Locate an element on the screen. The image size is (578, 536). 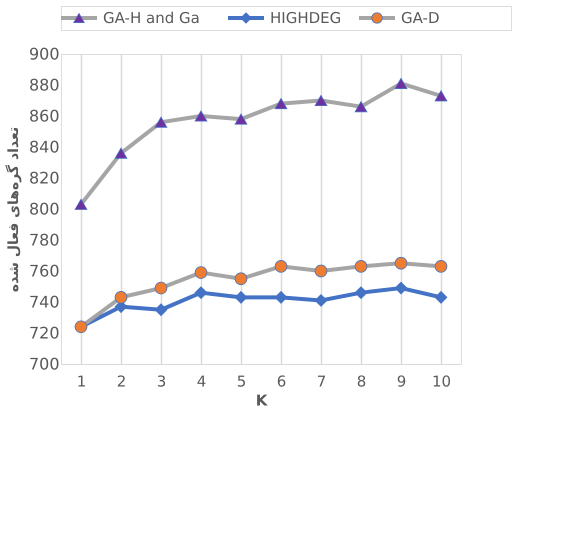
legend-label: GA-H and Ga is located at coordinates (151, 18).